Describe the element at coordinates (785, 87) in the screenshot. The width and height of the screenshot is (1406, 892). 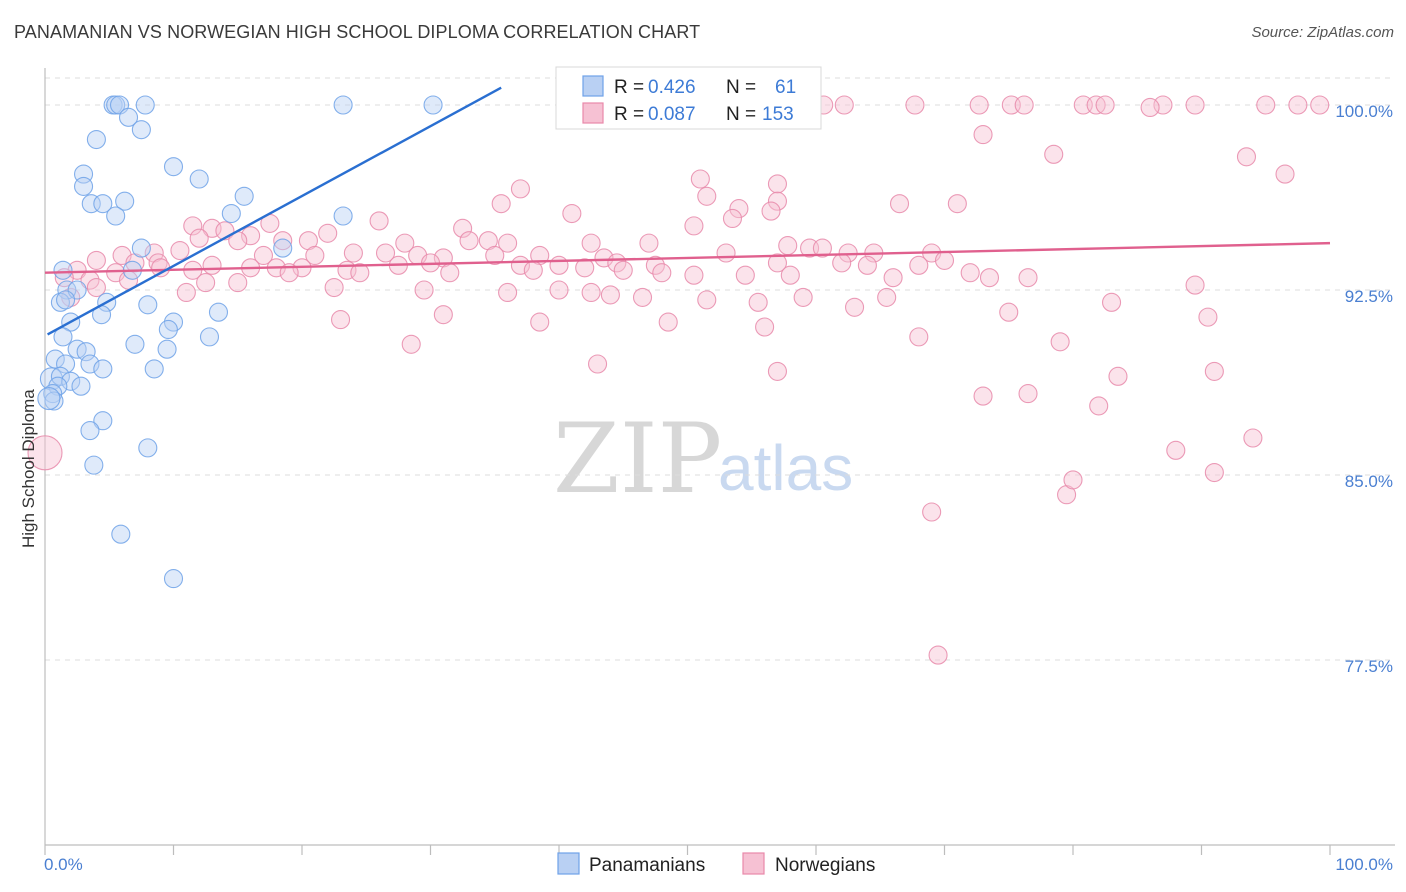
I see `legend-n-value-panamanians: 61` at that location.